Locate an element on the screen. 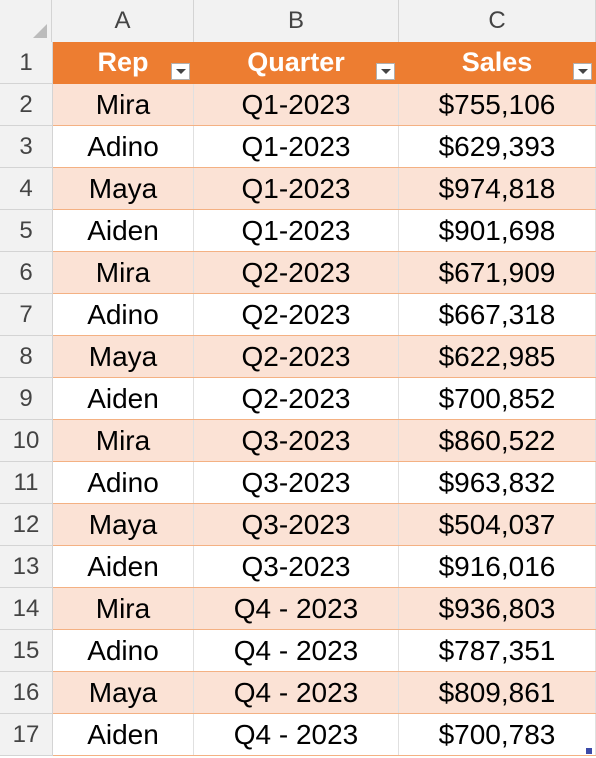  row-header: 6 is located at coordinates (26, 273).